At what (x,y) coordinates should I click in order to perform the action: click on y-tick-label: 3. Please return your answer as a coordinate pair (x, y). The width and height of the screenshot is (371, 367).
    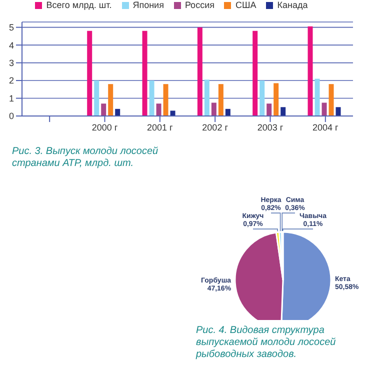
    Looking at the image, I should click on (11, 63).